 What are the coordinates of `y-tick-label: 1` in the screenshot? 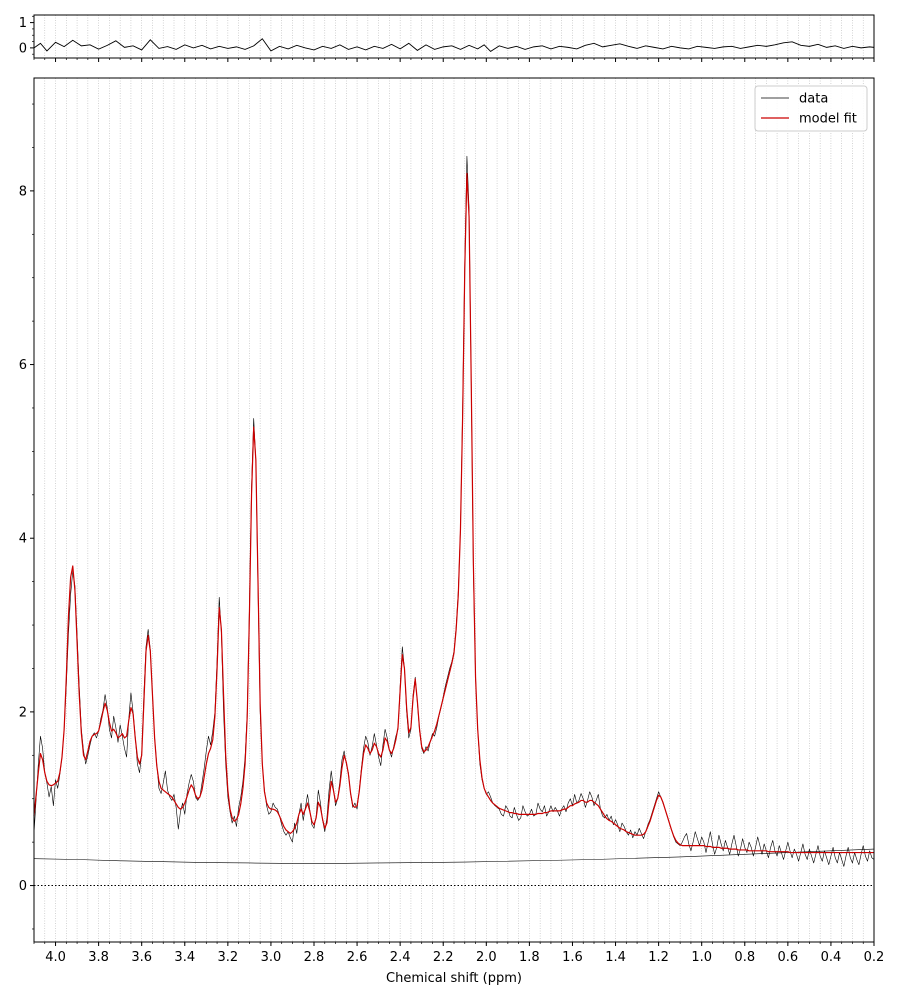 It's located at (23, 23).